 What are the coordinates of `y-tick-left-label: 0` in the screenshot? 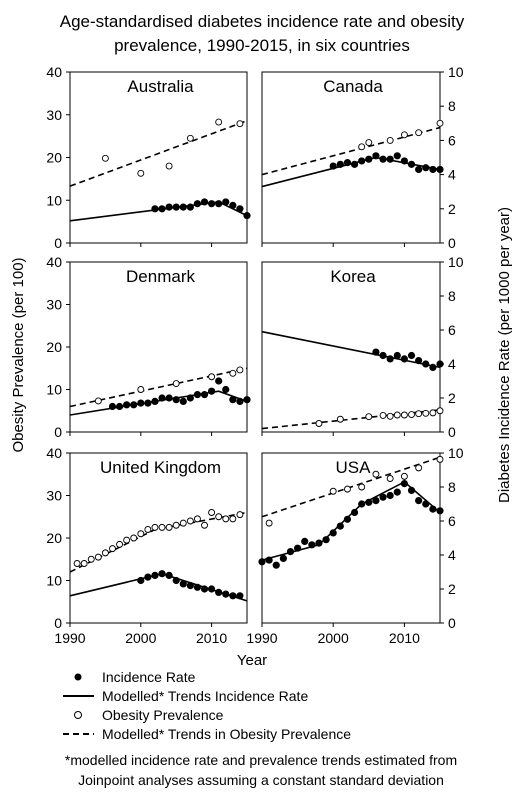 It's located at (58, 243).